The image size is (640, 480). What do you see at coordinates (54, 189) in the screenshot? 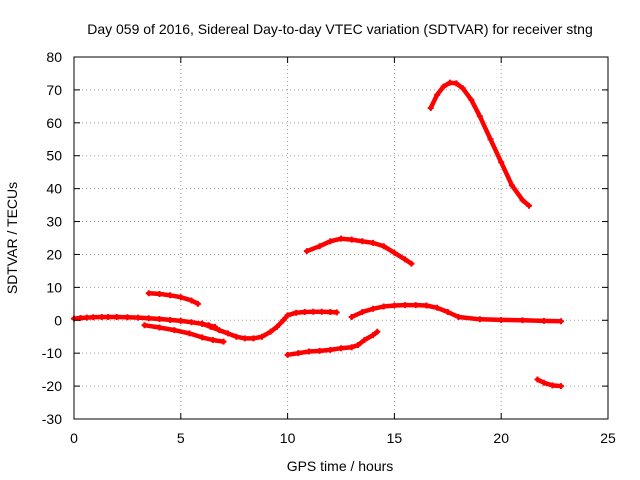
I see `y-tick-label: 40` at bounding box center [54, 189].